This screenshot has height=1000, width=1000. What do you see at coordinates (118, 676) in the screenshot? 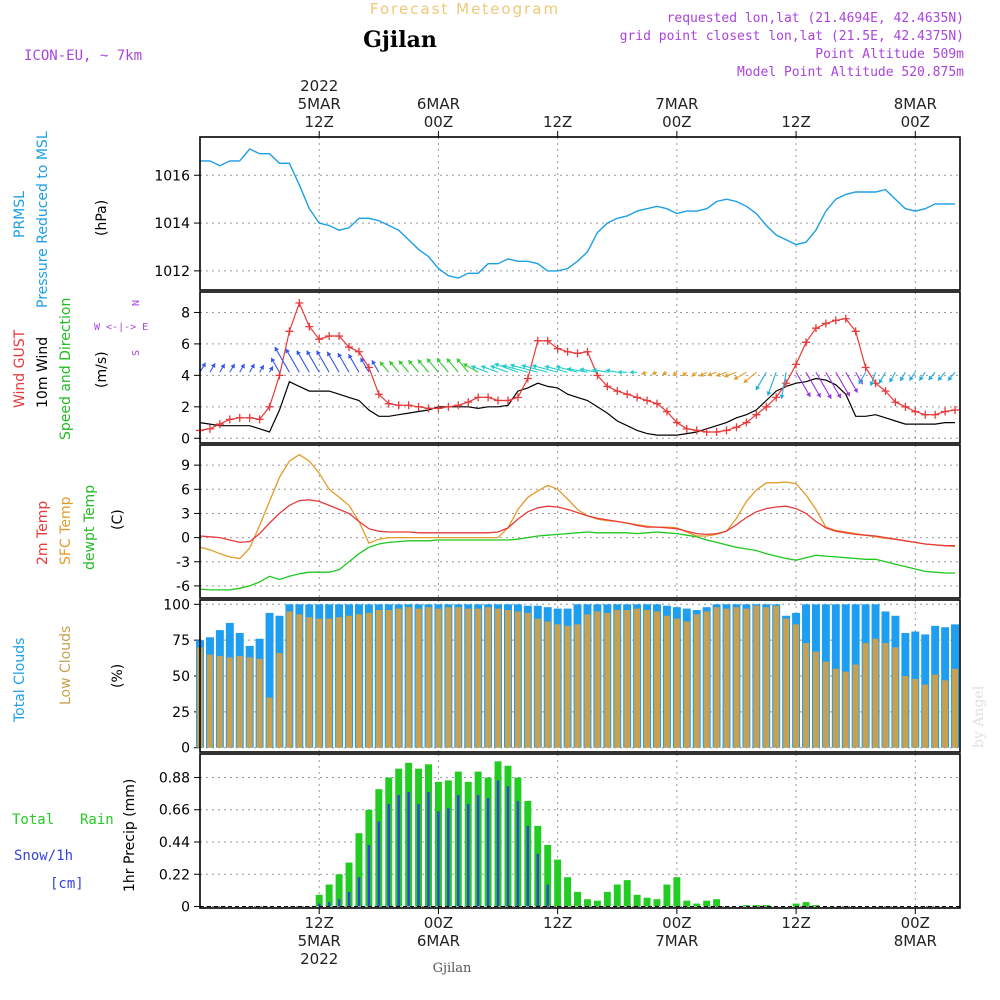
I see `cloud-unit: (%)` at bounding box center [118, 676].